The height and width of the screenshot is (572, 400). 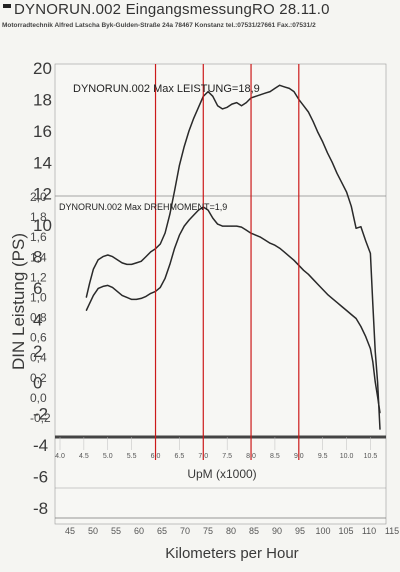 I want to click on x-tick-label: 4.5, so click(x=84, y=456).